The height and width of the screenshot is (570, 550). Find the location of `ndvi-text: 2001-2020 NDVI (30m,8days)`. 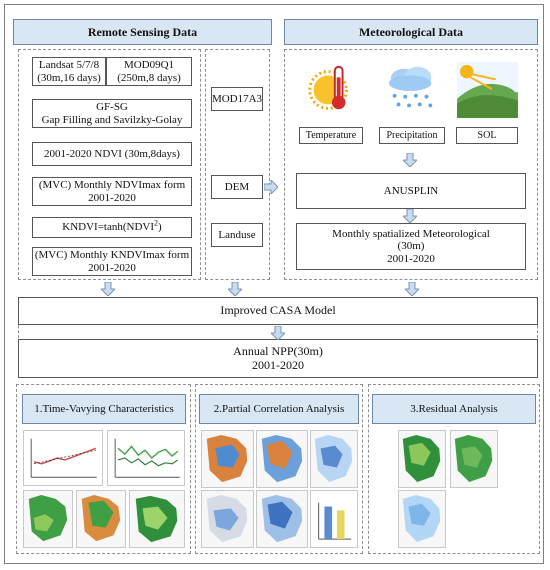

ndvi-text: 2001-2020 NDVI (30m,8days) is located at coordinates (112, 153).